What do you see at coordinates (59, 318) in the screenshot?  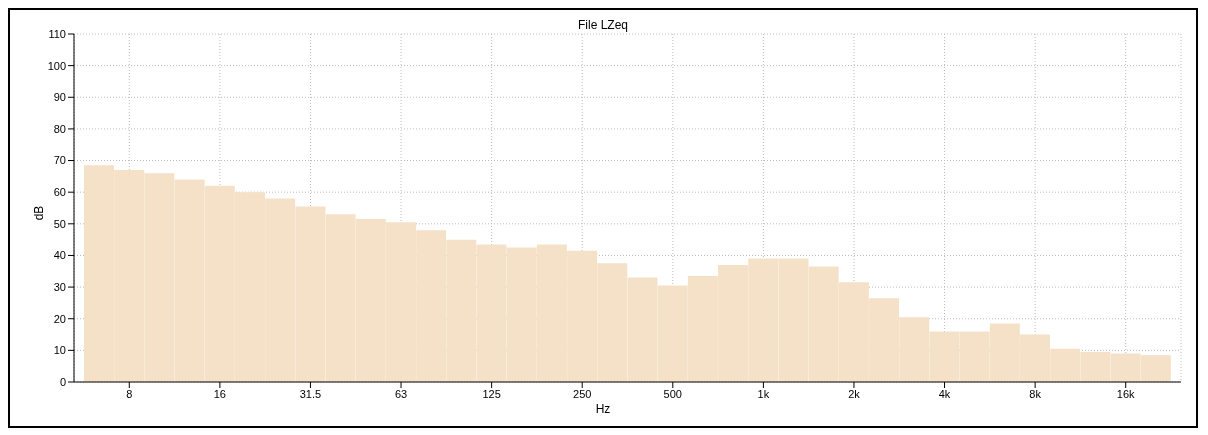 I see `y-tick-label: 20` at bounding box center [59, 318].